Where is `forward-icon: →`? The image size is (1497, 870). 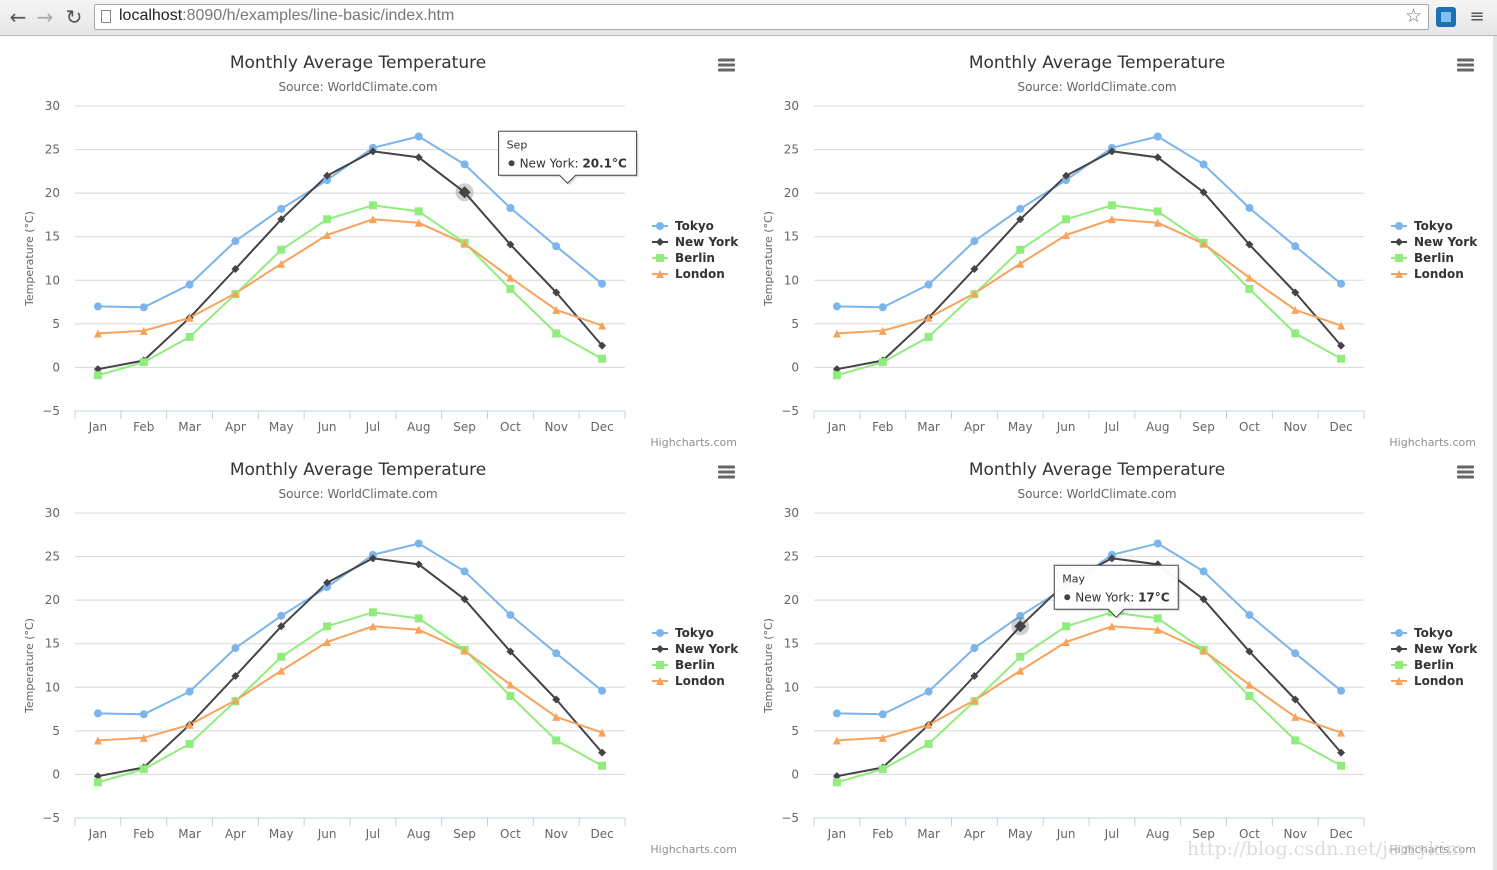
forward-icon: → is located at coordinates (45, 17).